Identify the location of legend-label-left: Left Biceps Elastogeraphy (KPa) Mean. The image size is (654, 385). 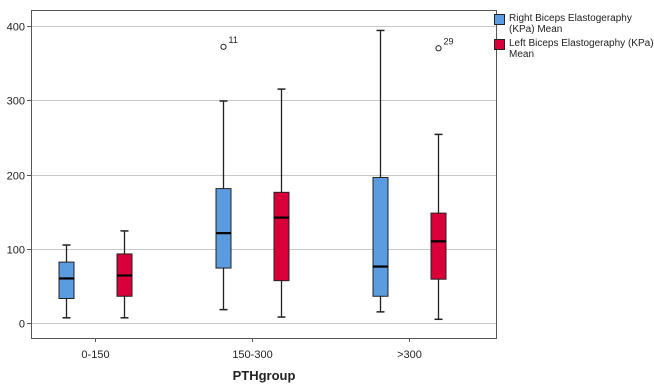
(581, 49).